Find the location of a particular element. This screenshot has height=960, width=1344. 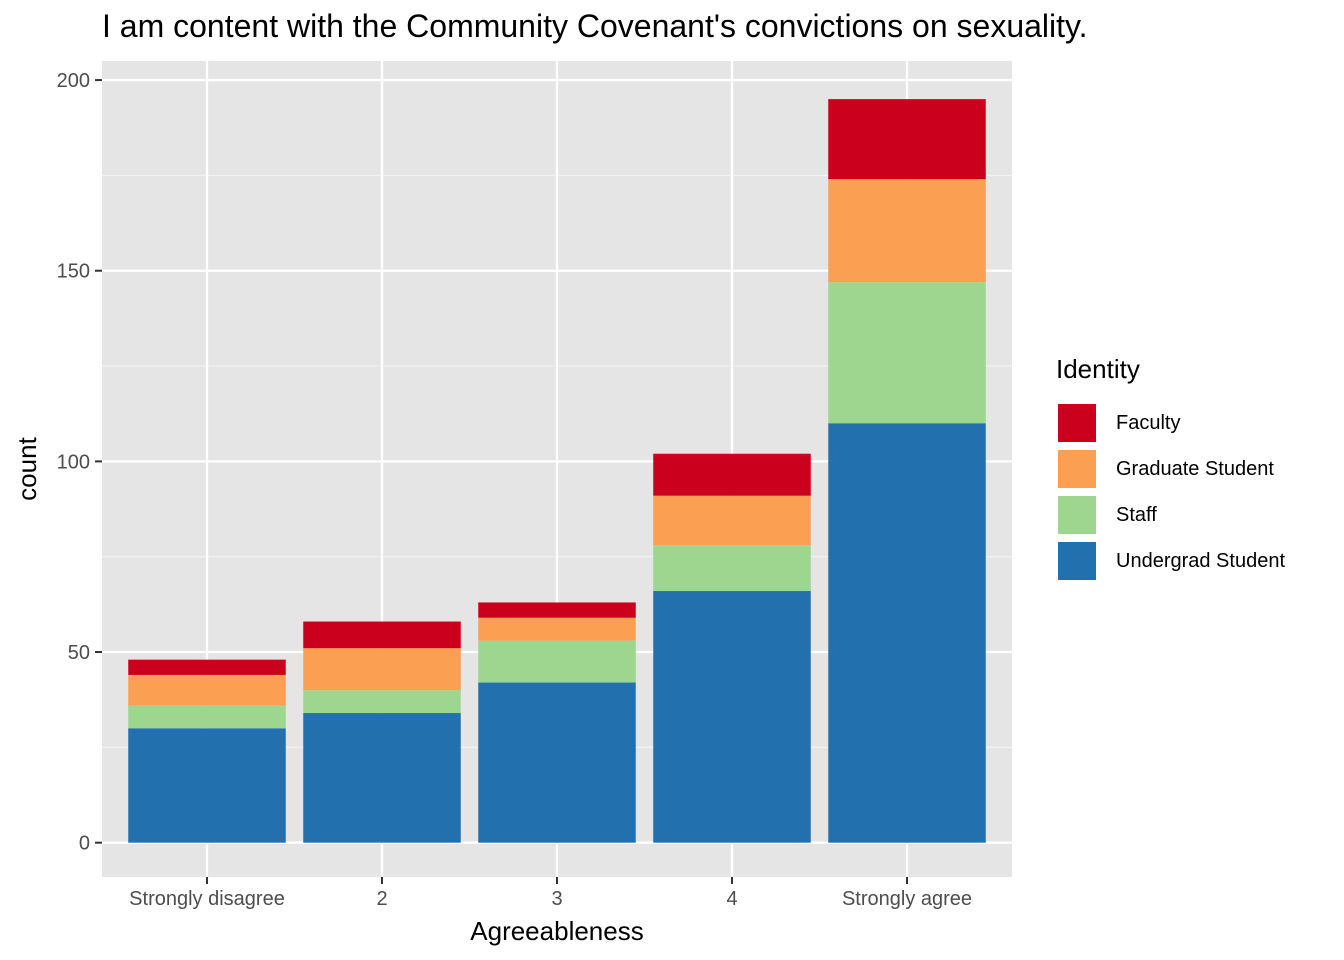

y-tick-label: 100 is located at coordinates (73, 462).